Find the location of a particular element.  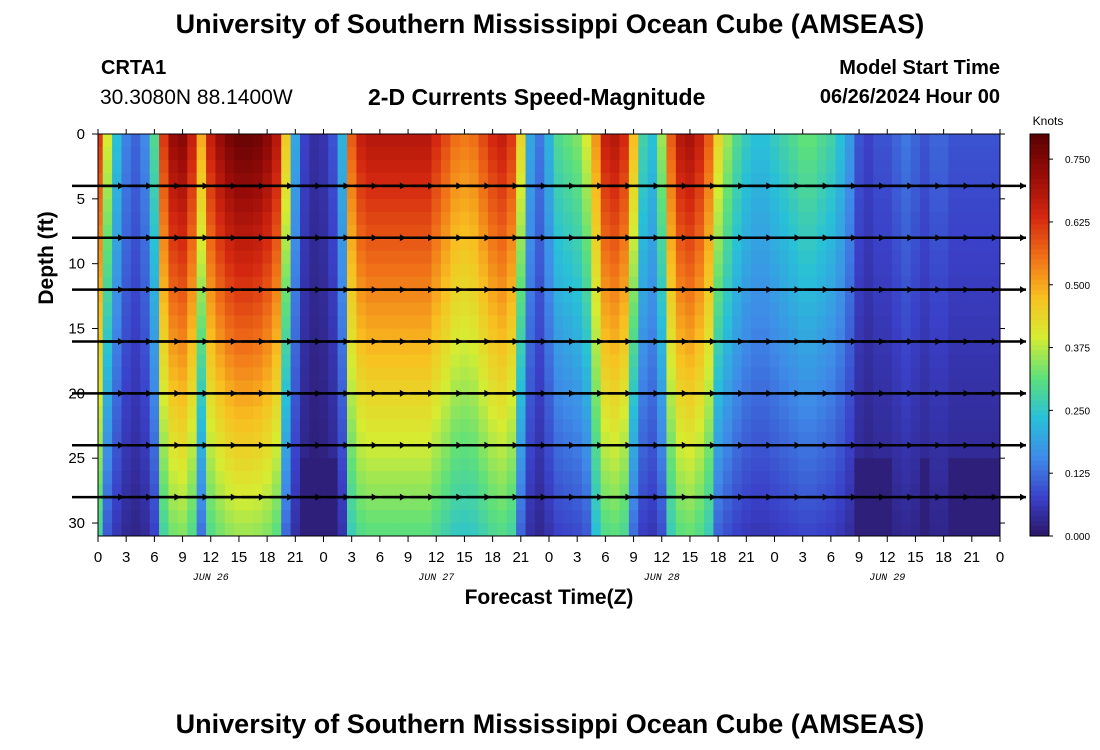

x-tick-label: 12 is located at coordinates (210, 557).